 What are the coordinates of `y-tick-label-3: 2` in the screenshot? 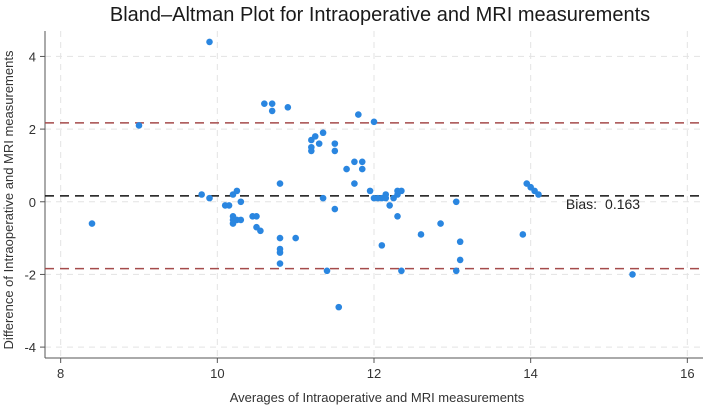 It's located at (32, 129).